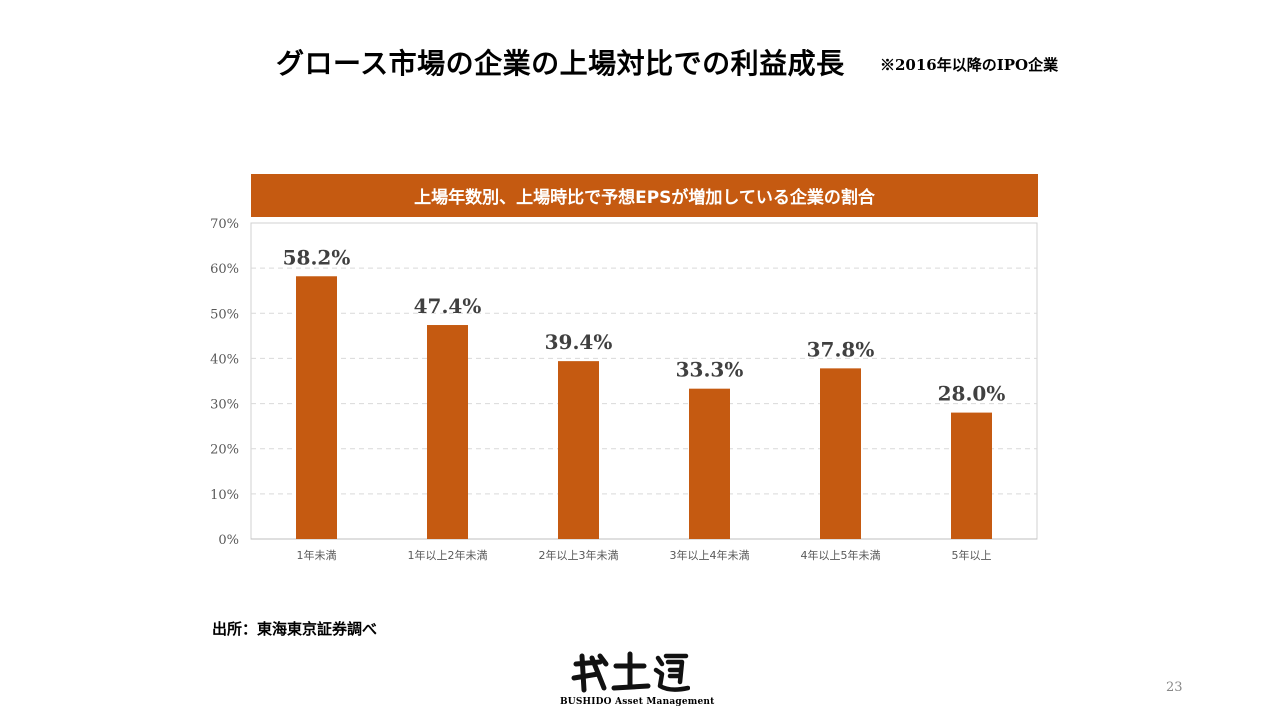  I want to click on data-label: 58.2%, so click(317, 257).